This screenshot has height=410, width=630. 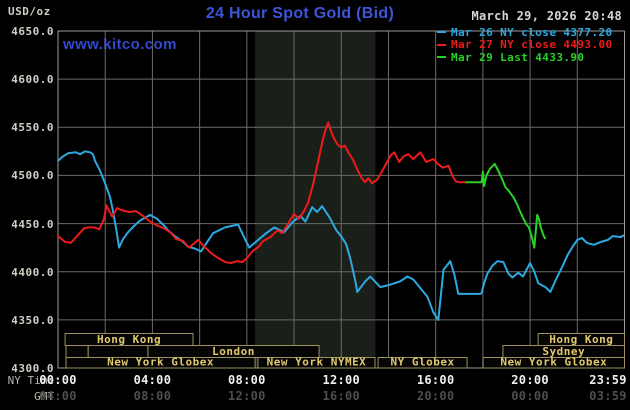 I want to click on ny-time-axis-label: NY Time, so click(x=30, y=380).